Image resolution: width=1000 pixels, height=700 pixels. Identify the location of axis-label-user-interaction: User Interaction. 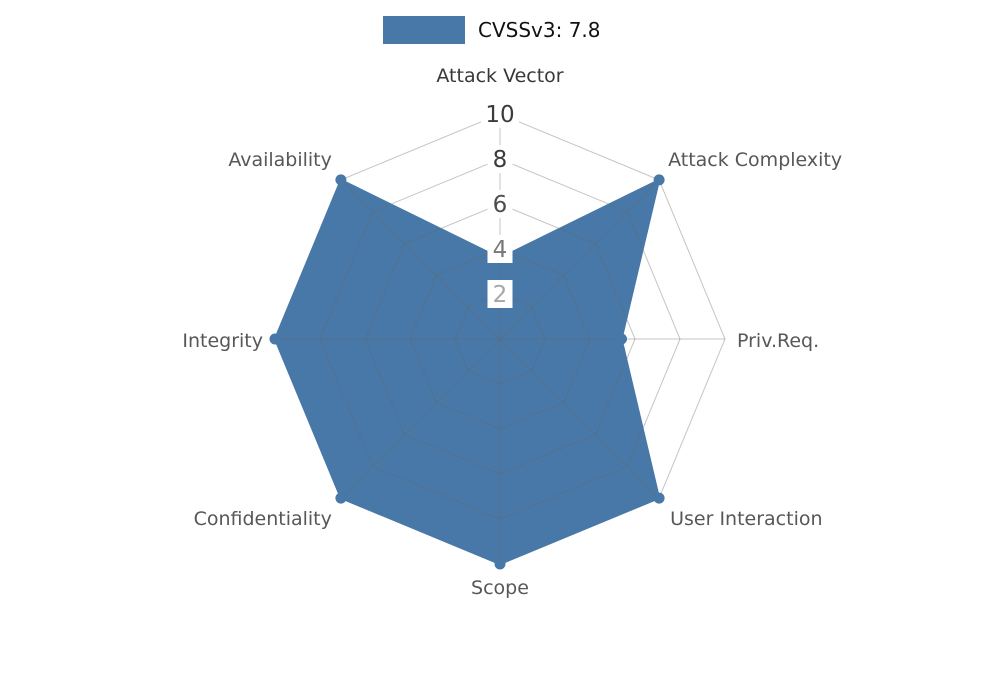
(746, 519).